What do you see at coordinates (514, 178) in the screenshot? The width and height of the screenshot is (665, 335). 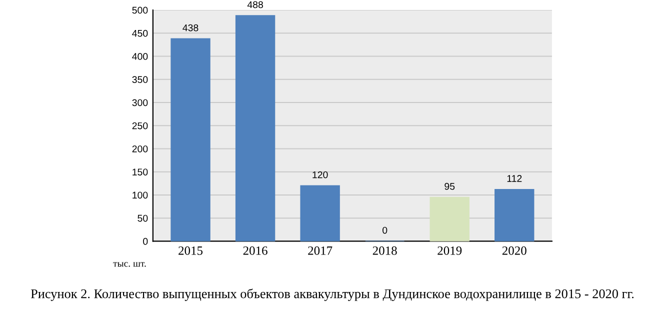 I see `data-label: 112` at bounding box center [514, 178].